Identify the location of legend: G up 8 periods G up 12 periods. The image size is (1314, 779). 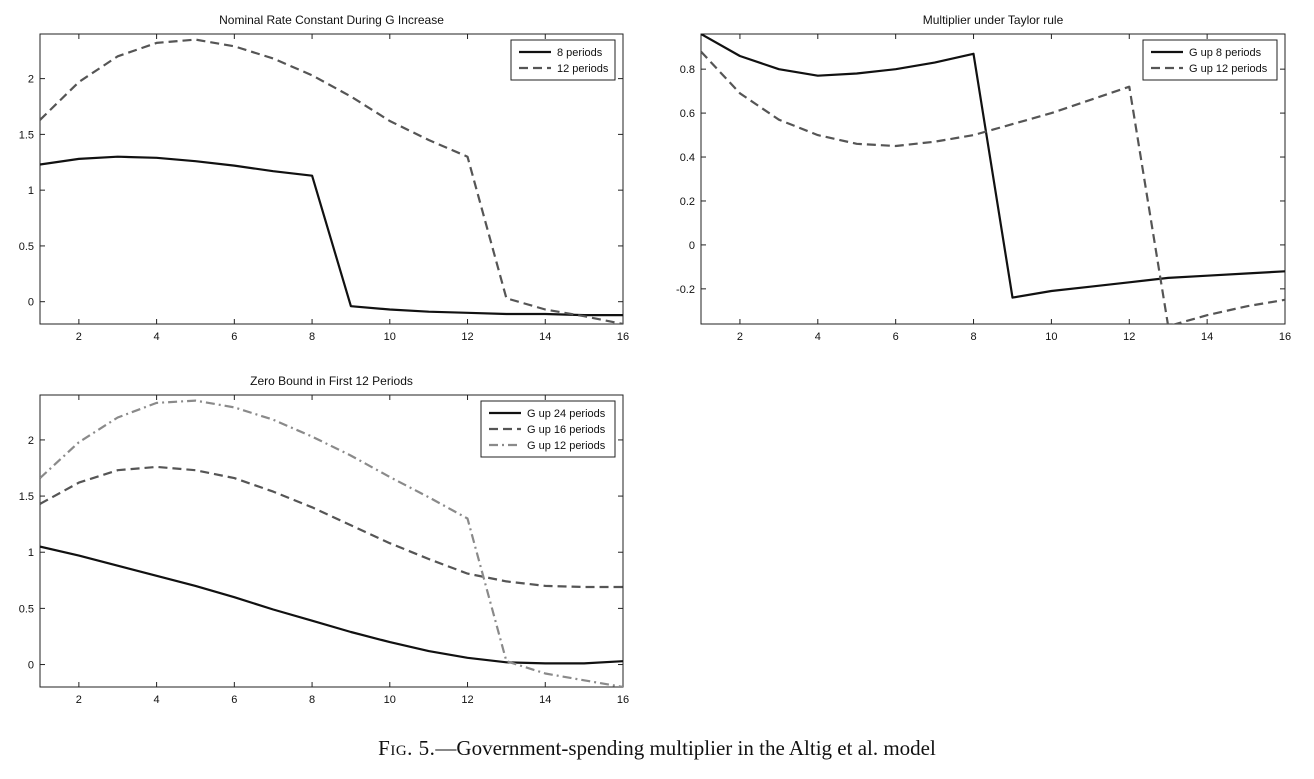
(1210, 60).